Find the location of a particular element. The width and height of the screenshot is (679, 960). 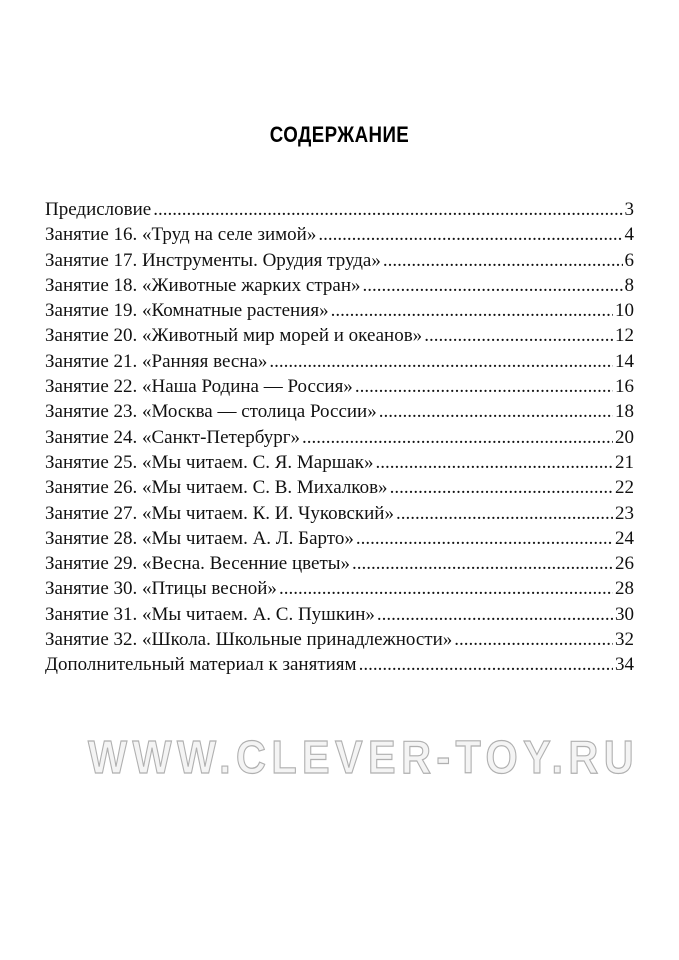

toc-entry: Занятие 30. «Птицы весной» 28 is located at coordinates (339, 590).